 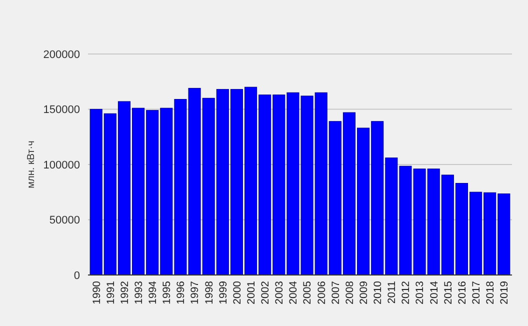 What do you see at coordinates (96, 292) in the screenshot?
I see `x-tick-label: 1990` at bounding box center [96, 292].